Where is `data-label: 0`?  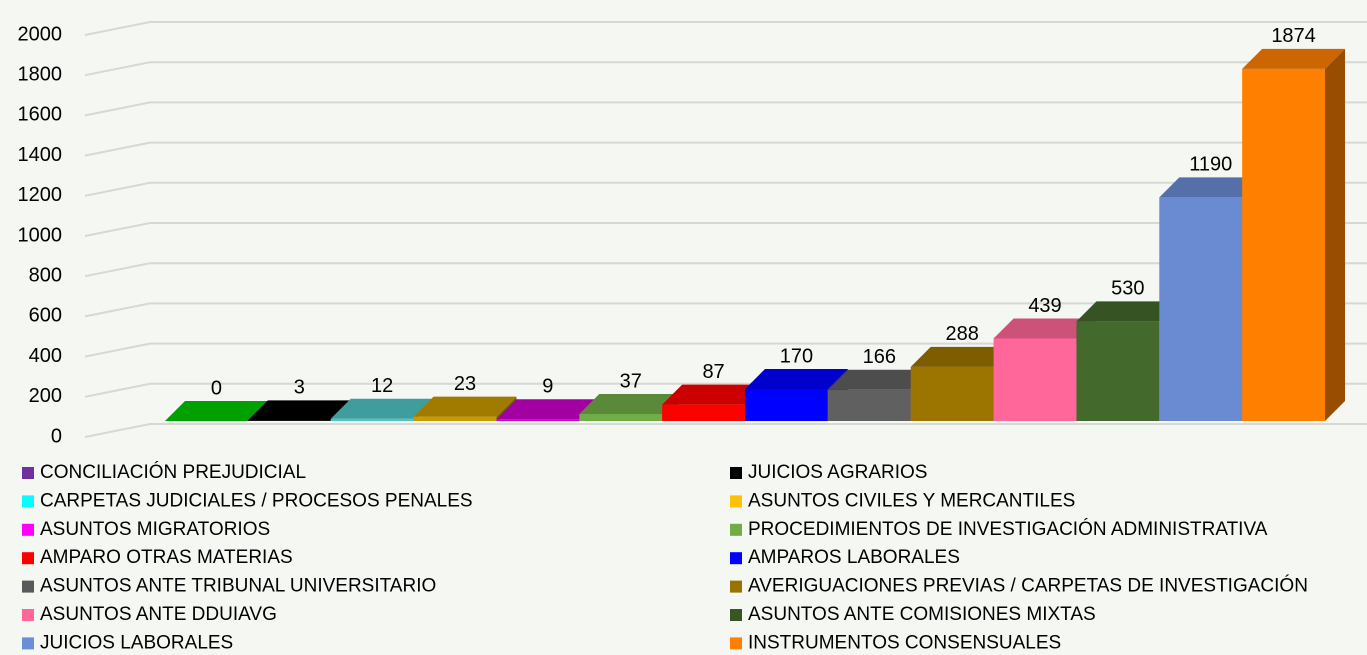 data-label: 0 is located at coordinates (216, 388).